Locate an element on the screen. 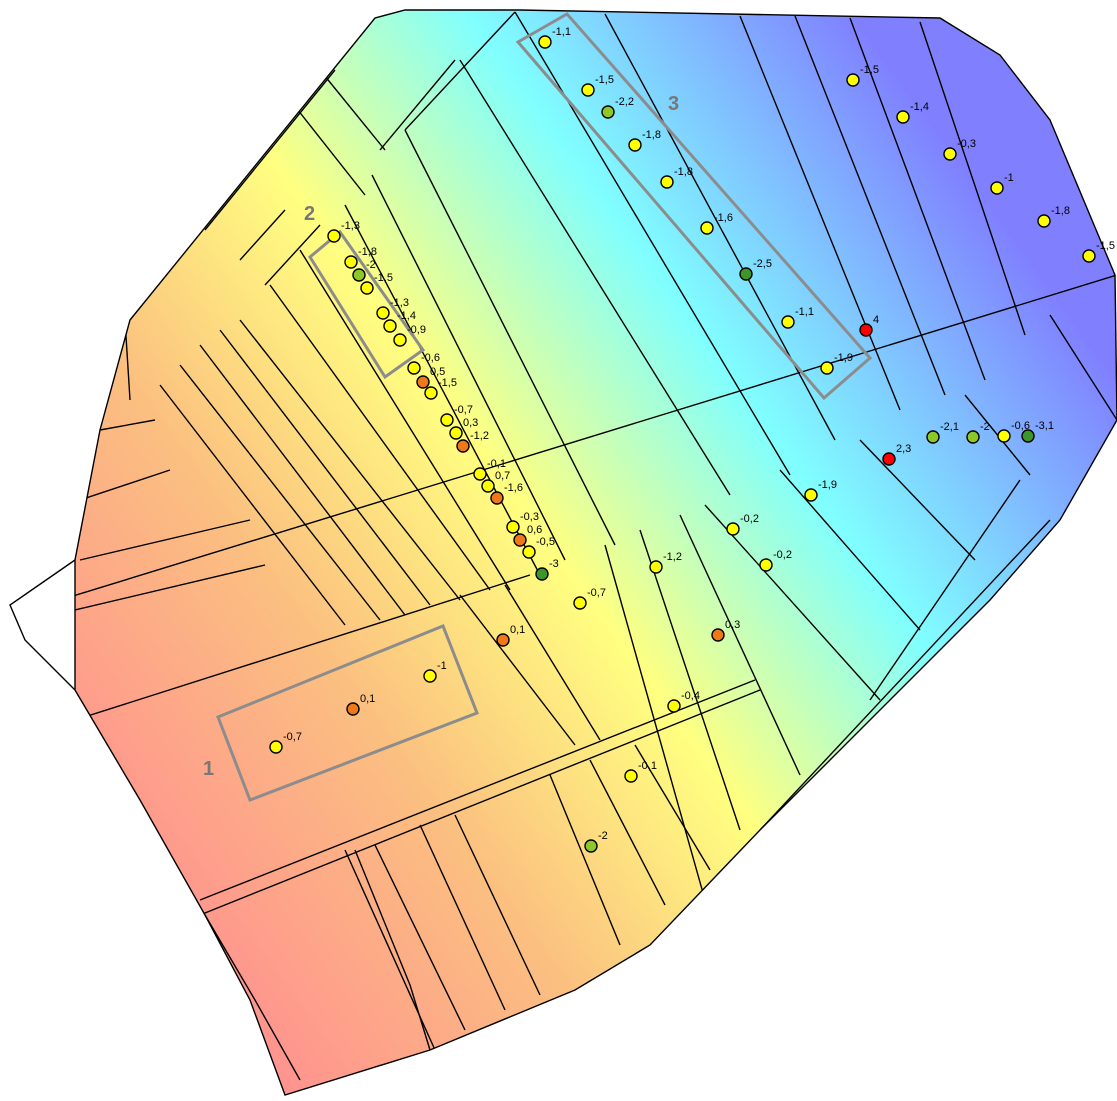  sample-point-label: -1,4 is located at coordinates (406, 316).